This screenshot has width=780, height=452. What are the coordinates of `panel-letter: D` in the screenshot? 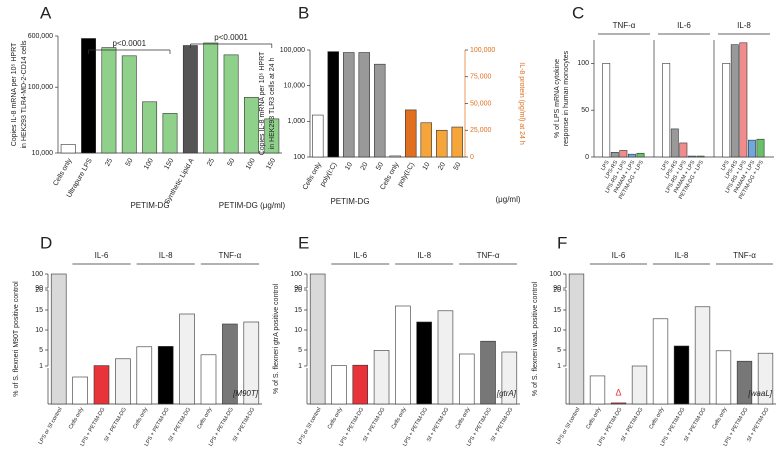 It's located at (46, 242).